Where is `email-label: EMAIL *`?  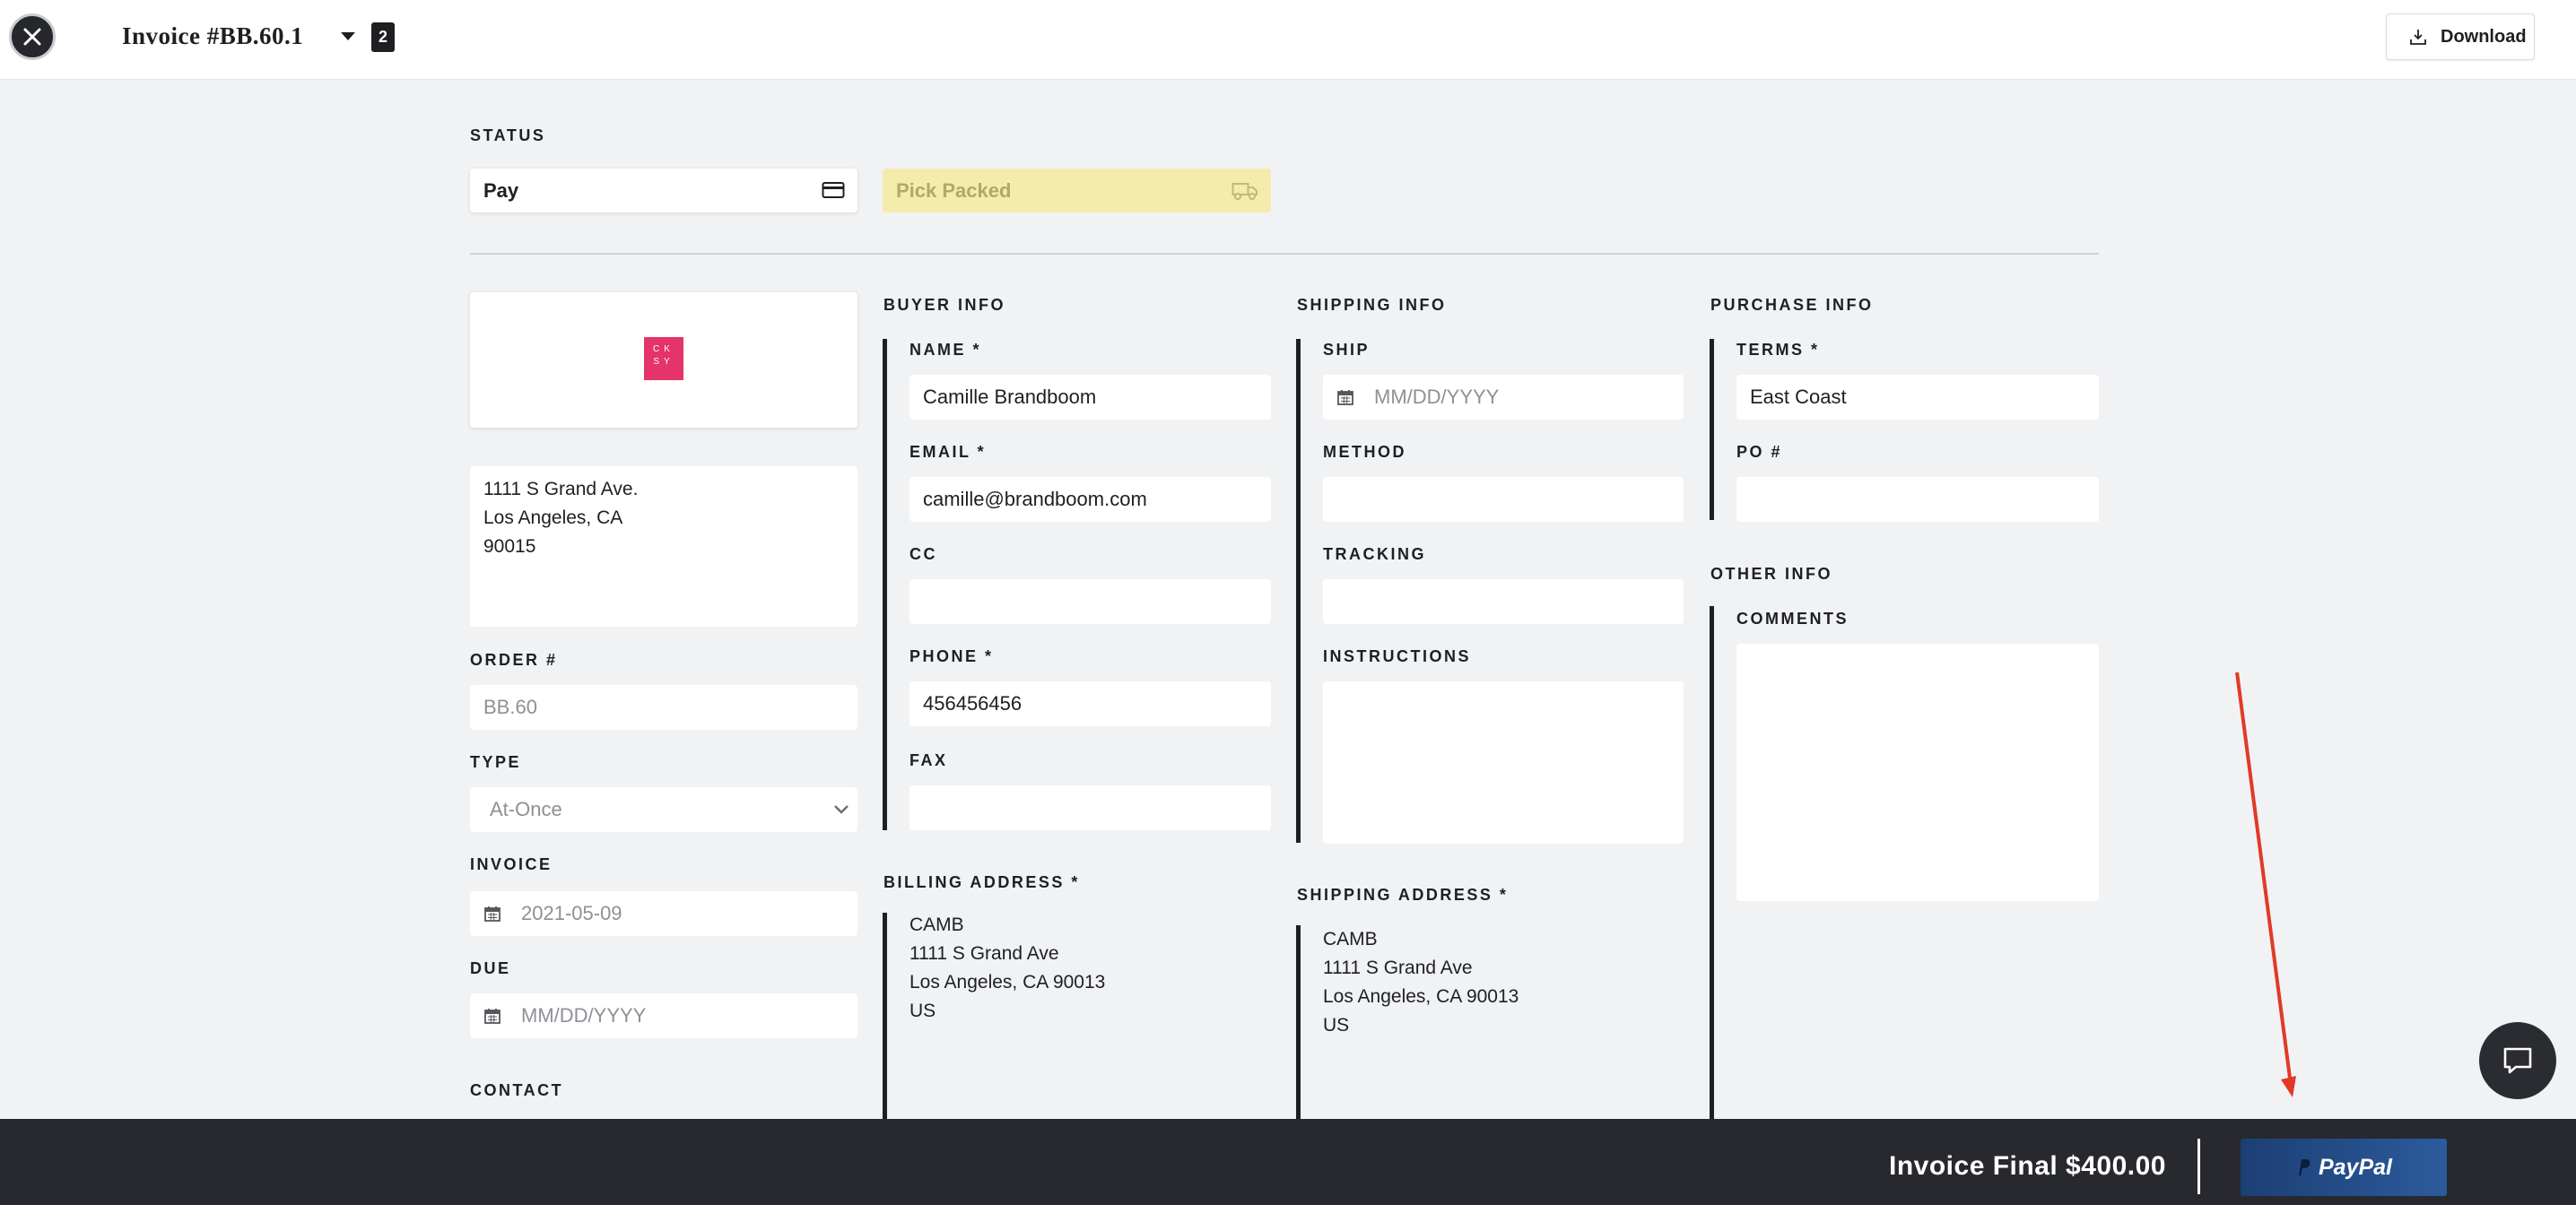
email-label: EMAIL * is located at coordinates (948, 452).